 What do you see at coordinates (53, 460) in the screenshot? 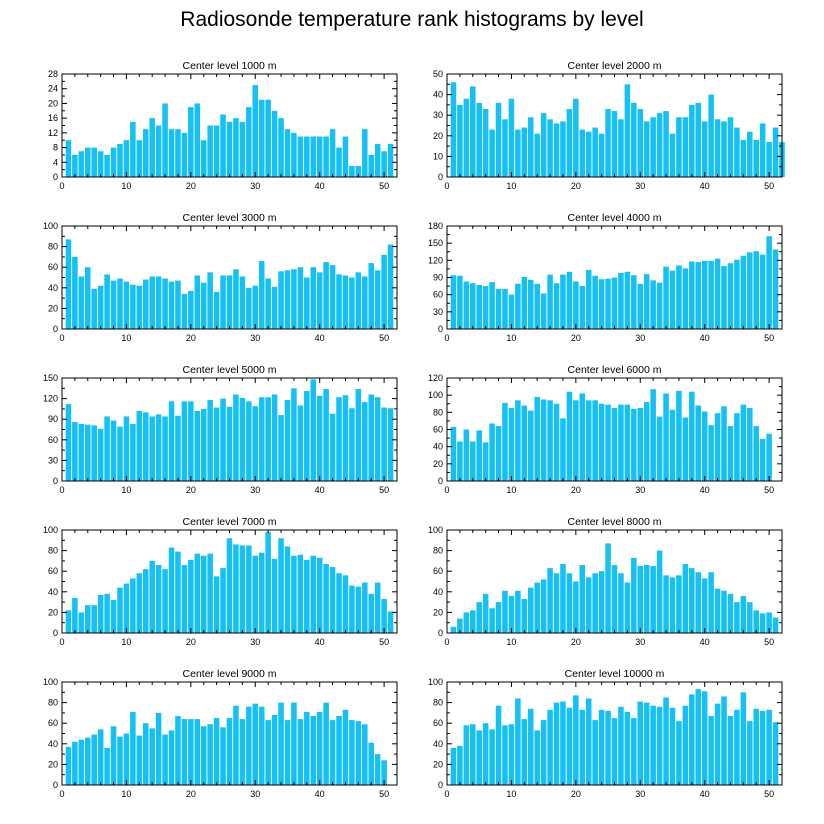
I see `y-tick-label: 30` at bounding box center [53, 460].